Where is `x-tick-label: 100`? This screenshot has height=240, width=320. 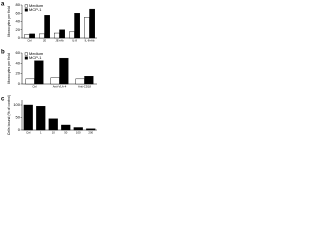
x-tick-label: 100 is located at coordinates (78, 133).